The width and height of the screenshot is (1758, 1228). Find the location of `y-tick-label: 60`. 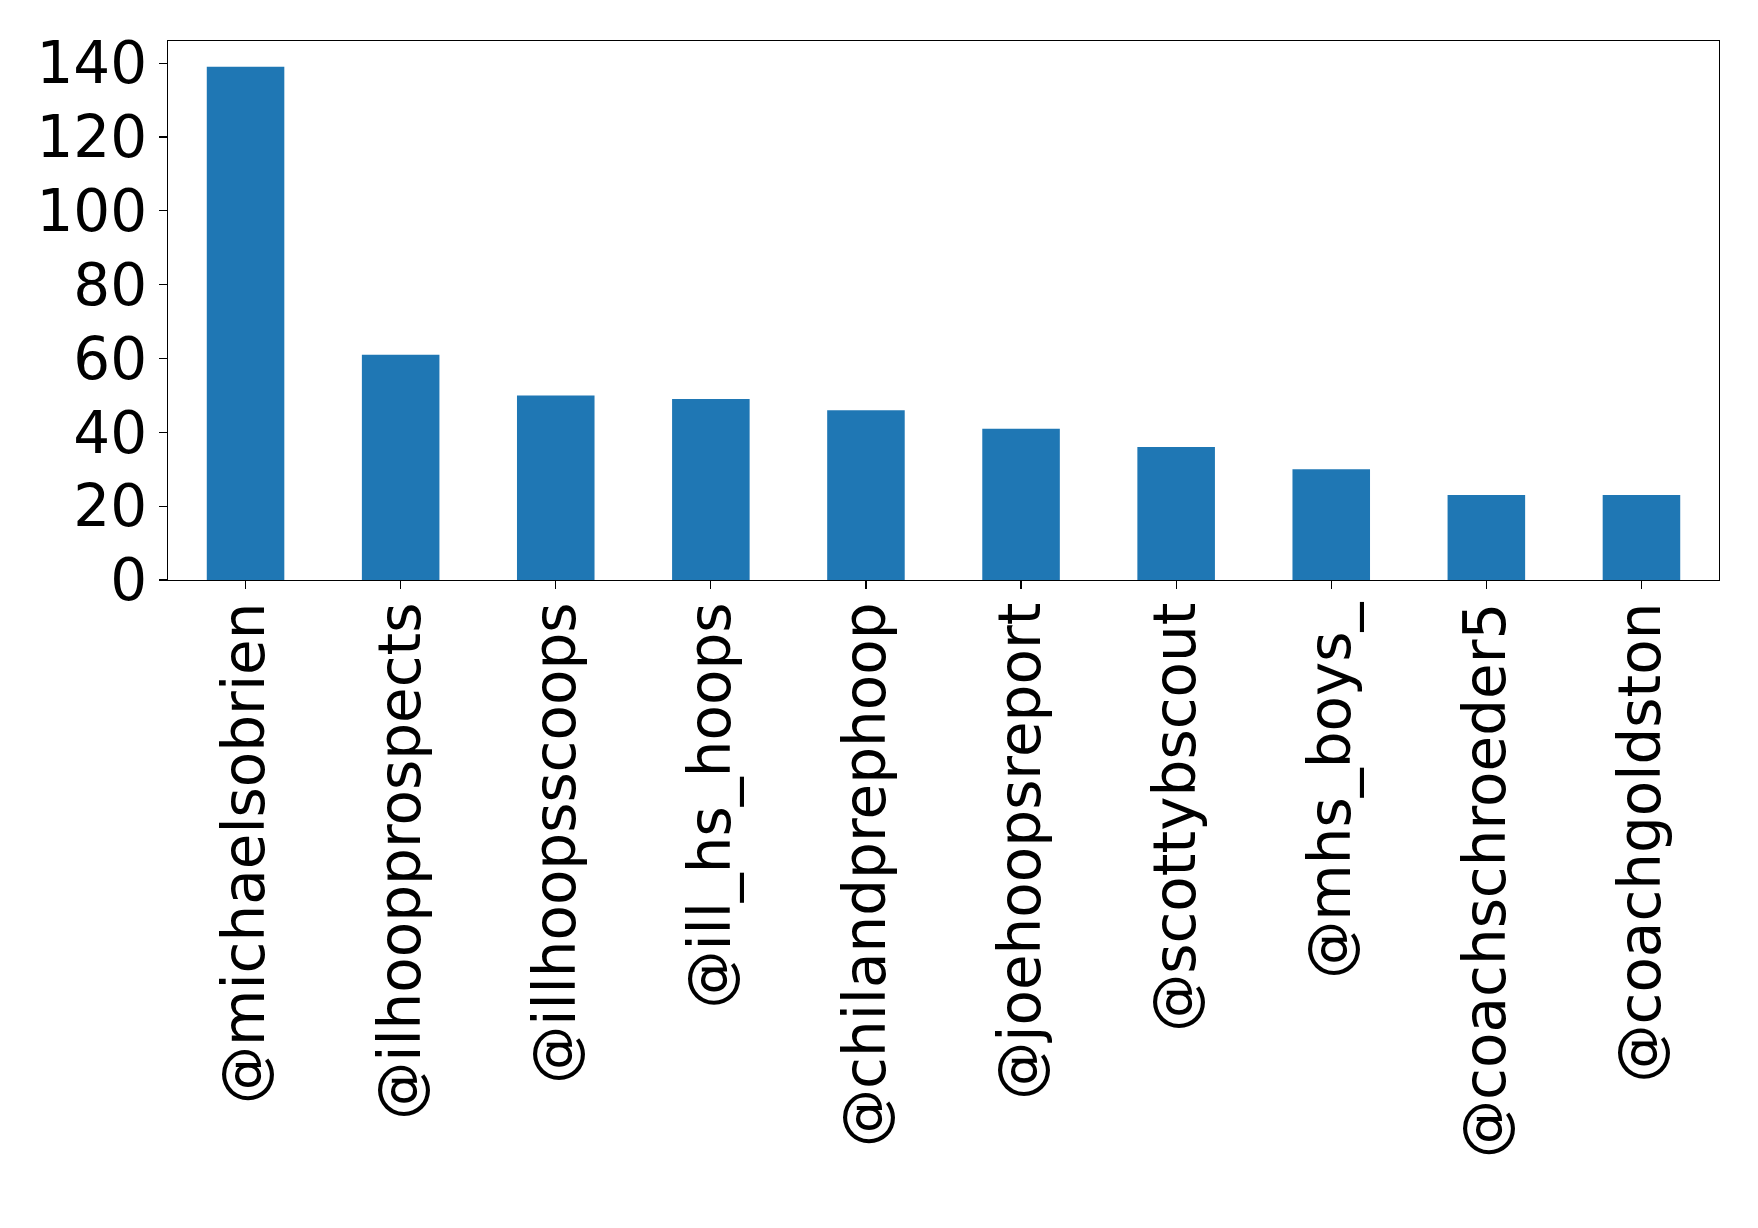

y-tick-label: 60 is located at coordinates (110, 358).